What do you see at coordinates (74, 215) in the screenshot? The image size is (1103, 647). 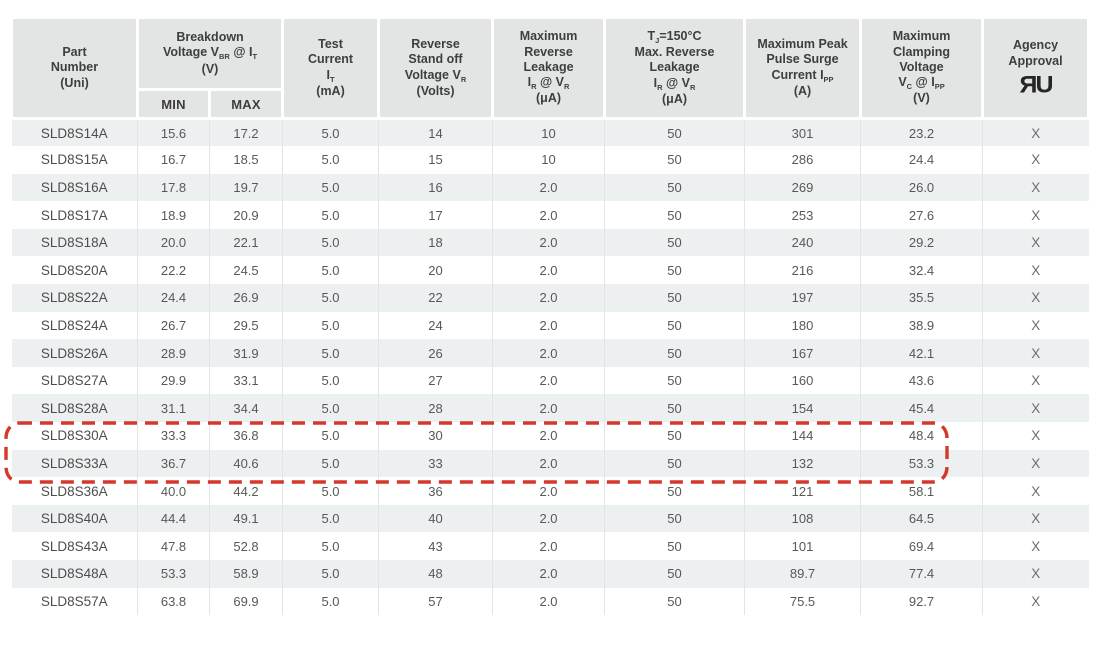 I see `part-number-cell: SLD8S17A` at bounding box center [74, 215].